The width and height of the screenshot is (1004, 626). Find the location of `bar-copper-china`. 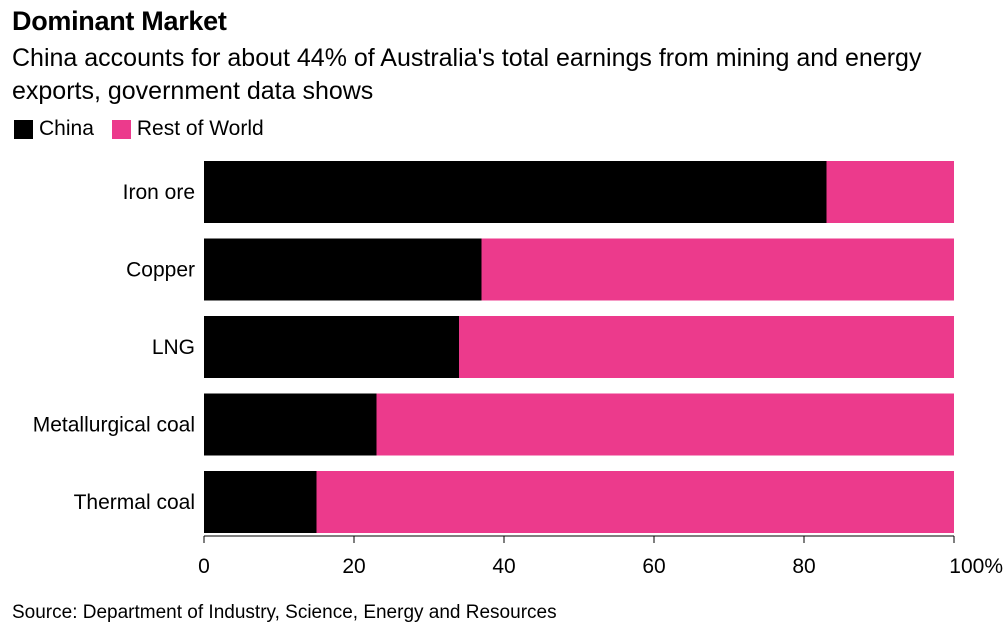

bar-copper-china is located at coordinates (343, 269).